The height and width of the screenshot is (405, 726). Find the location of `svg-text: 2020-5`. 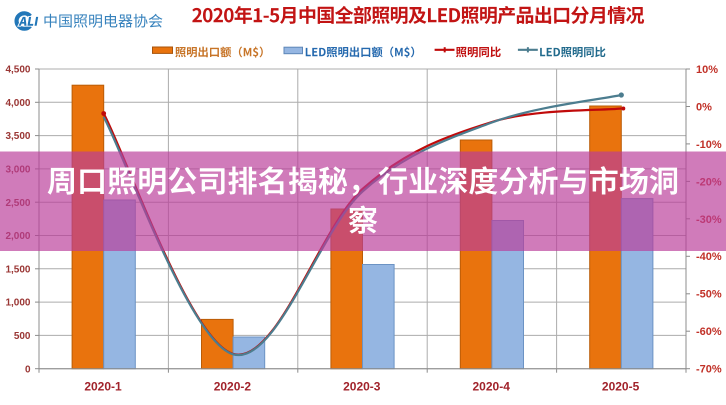

svg-text: 2020-5 is located at coordinates (621, 386).